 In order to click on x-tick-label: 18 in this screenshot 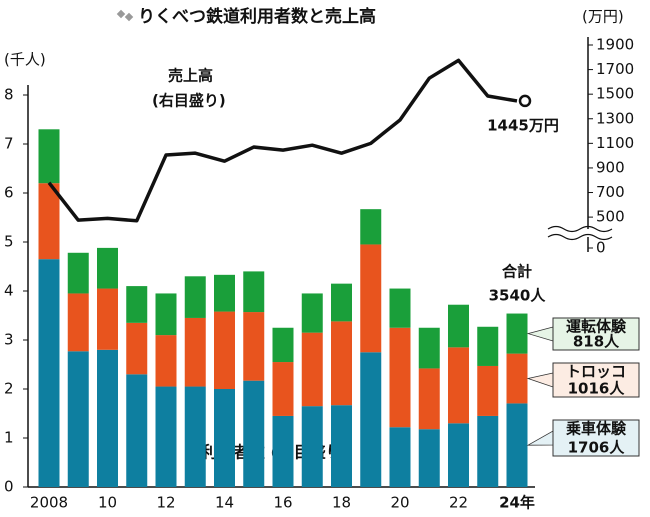, I will do `click(341, 503)`.